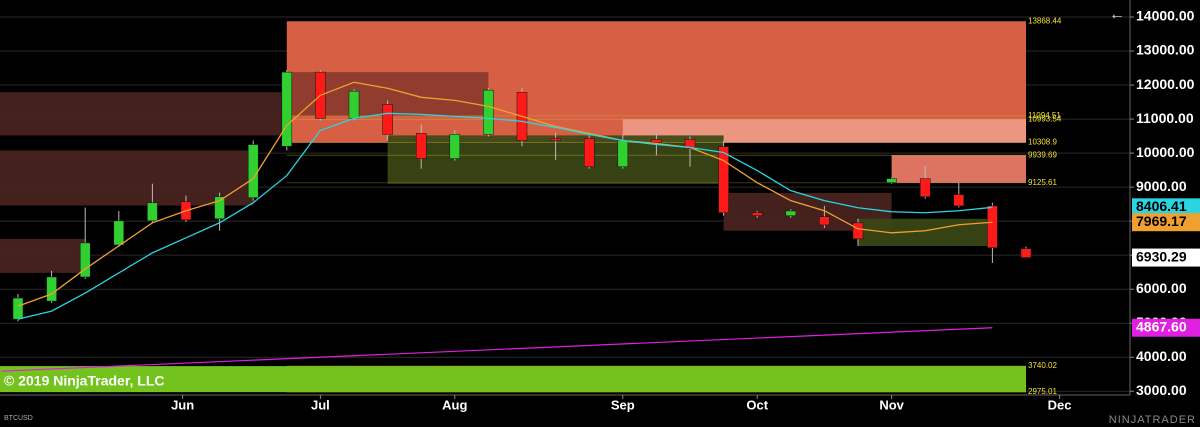 This screenshot has width=1200, height=427. I want to click on level-label: 2975.01, so click(1042, 391).